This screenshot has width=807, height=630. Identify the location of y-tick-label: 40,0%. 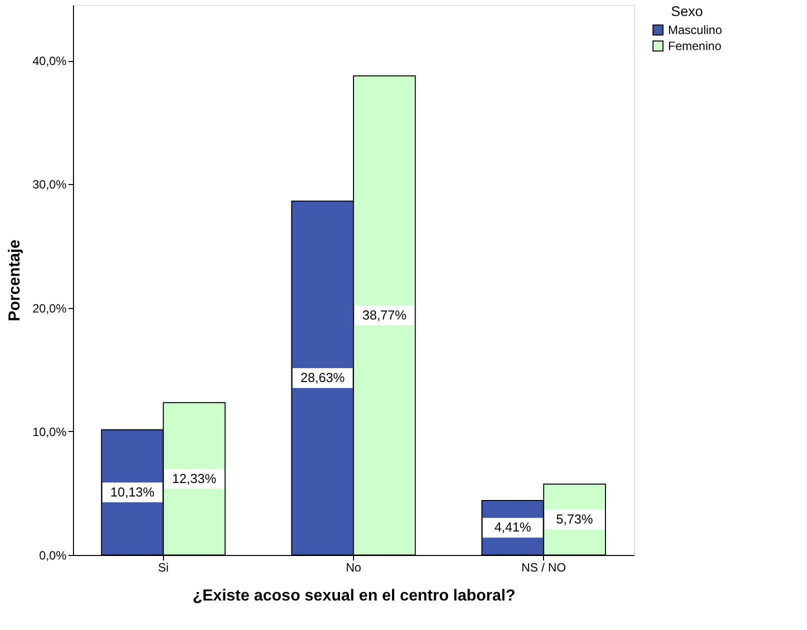
(49, 61).